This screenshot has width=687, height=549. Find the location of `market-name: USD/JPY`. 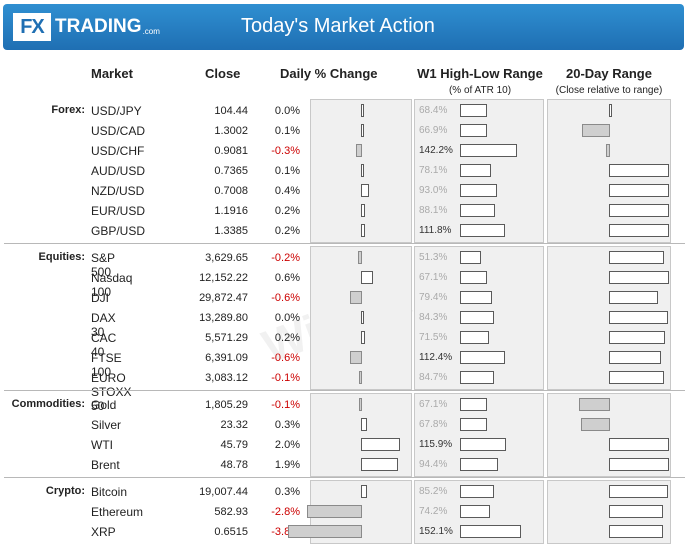

market-name: USD/JPY is located at coordinates (116, 111).